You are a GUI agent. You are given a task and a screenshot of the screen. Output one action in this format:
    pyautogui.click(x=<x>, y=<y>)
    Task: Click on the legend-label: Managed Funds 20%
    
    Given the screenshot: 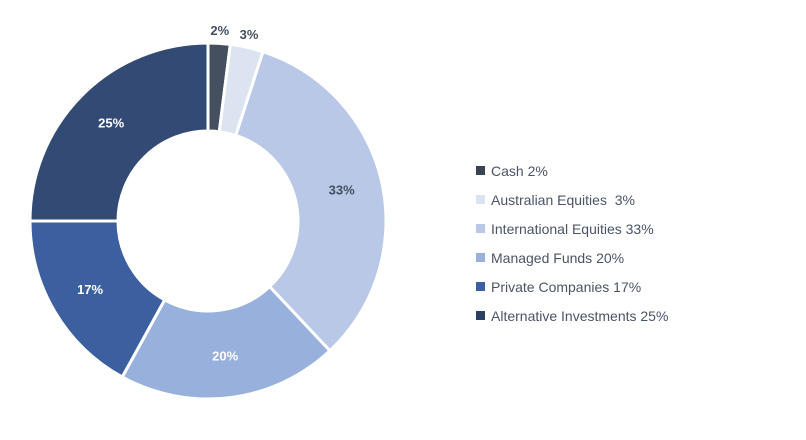 What is the action you would take?
    pyautogui.click(x=558, y=257)
    